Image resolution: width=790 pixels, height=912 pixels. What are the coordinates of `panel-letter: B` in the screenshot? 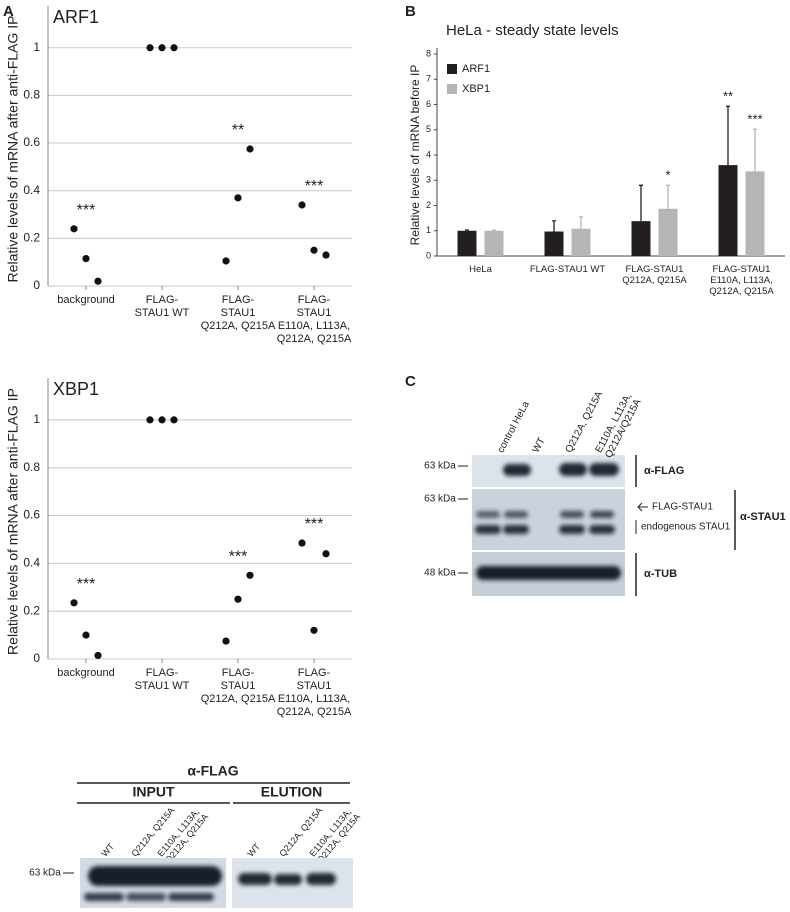 It's located at (410, 11).